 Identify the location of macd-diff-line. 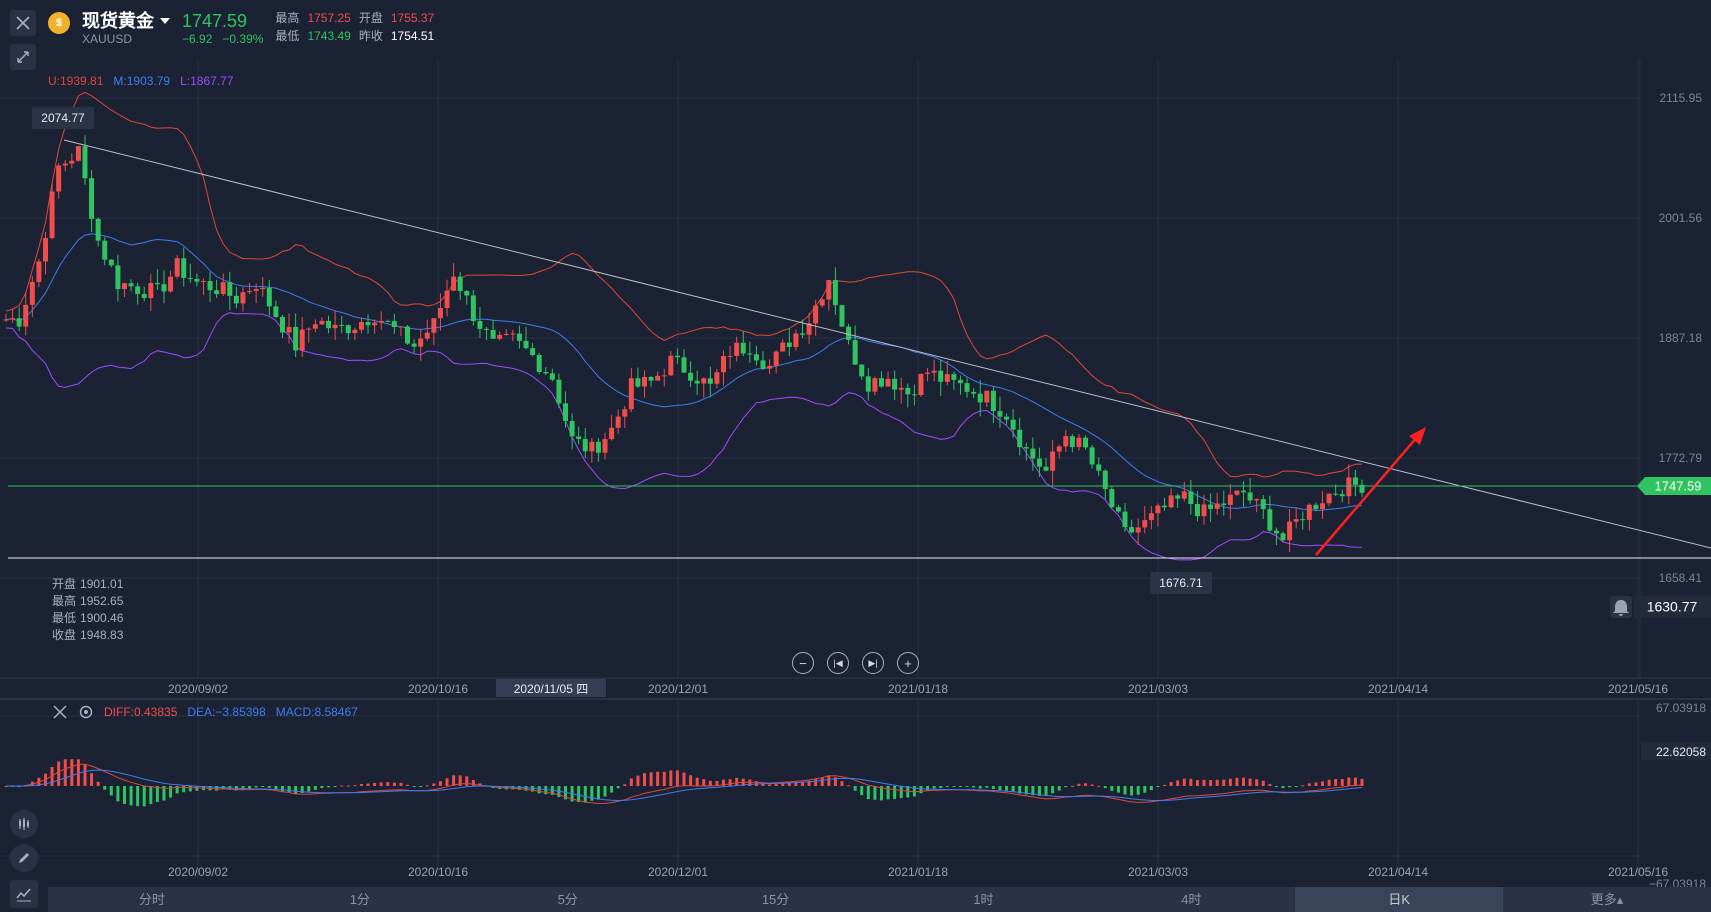
(684, 784).